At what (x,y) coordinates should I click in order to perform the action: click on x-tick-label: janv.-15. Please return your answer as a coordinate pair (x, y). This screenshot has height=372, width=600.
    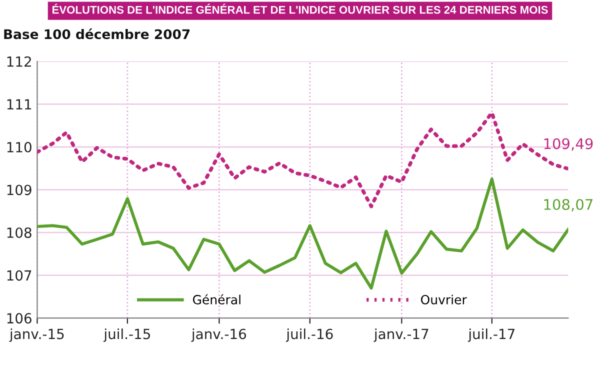
    Looking at the image, I should click on (36, 335).